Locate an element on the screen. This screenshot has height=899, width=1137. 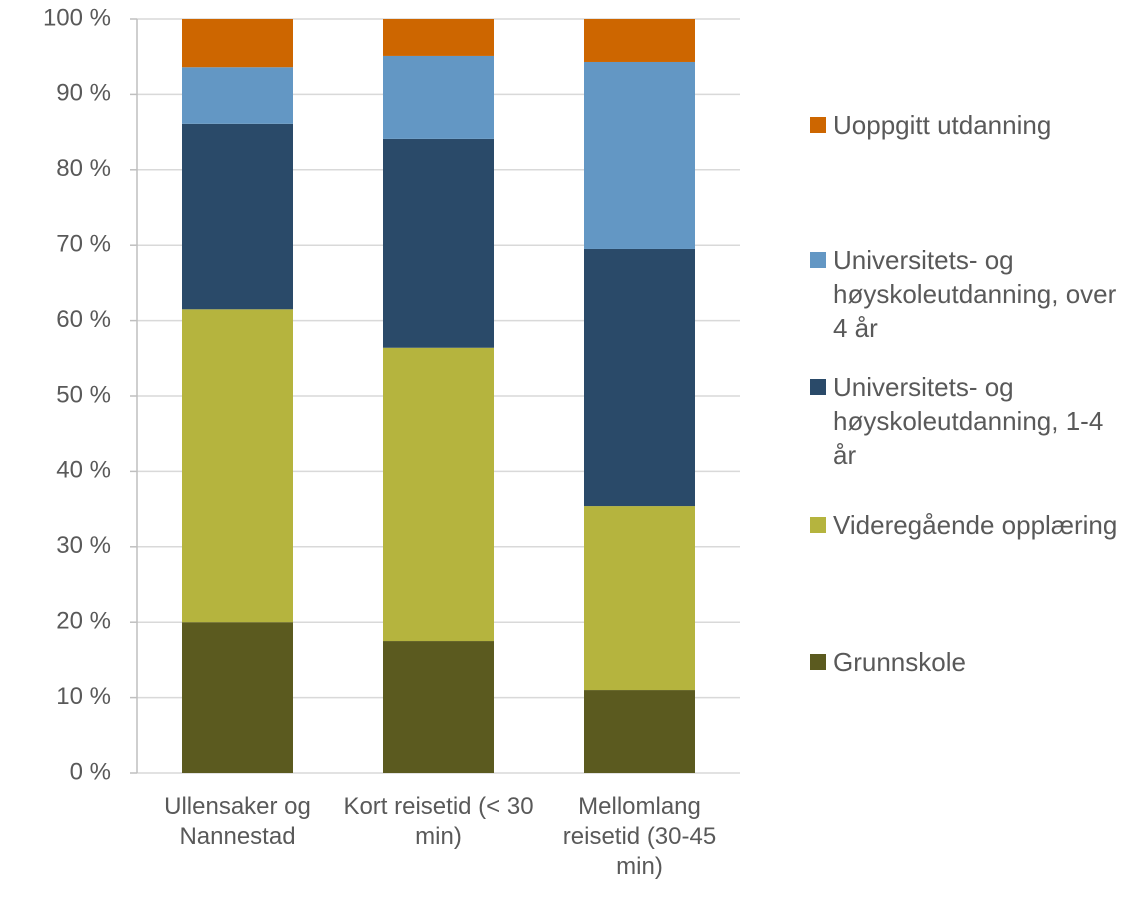
x-tick-label: Kort reisetid (< 30 min) is located at coordinates (438, 821).